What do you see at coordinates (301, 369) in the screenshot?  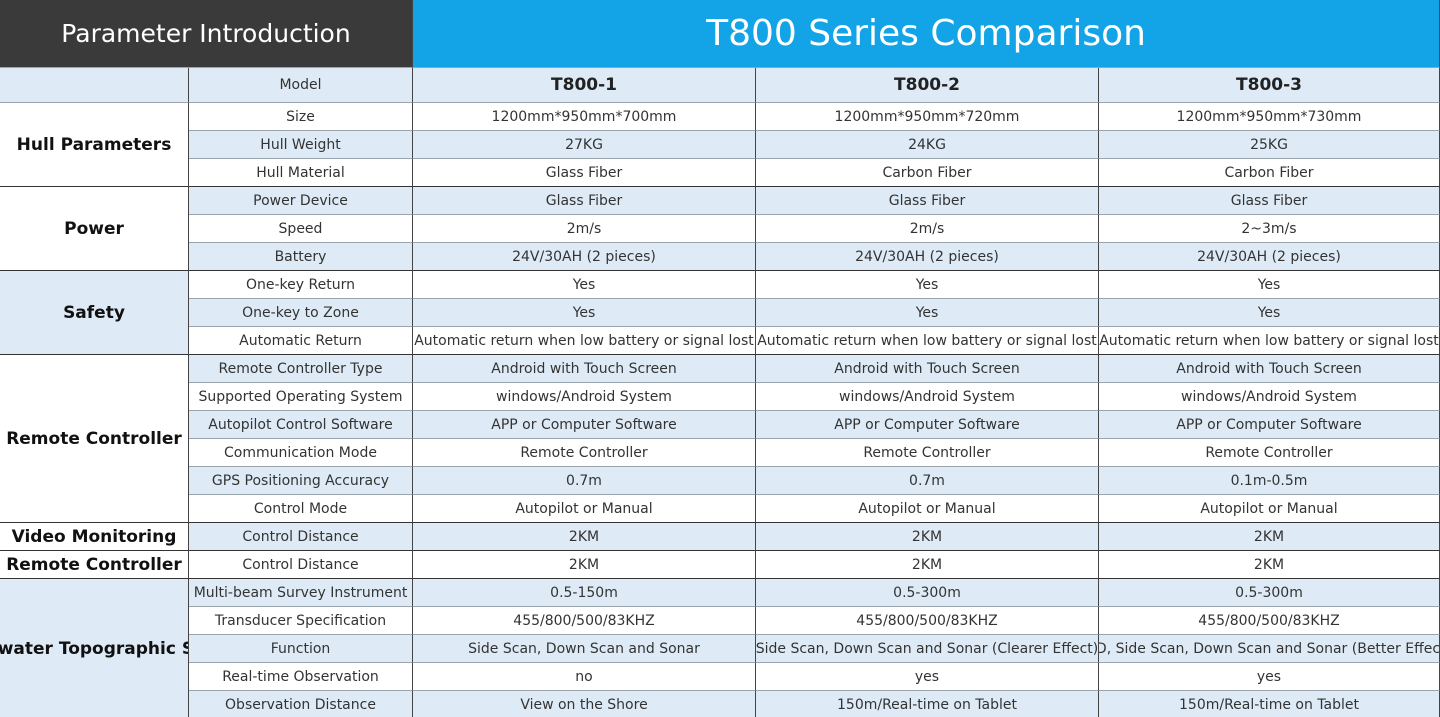 I see `parameter-name: Remote Controller Type` at bounding box center [301, 369].